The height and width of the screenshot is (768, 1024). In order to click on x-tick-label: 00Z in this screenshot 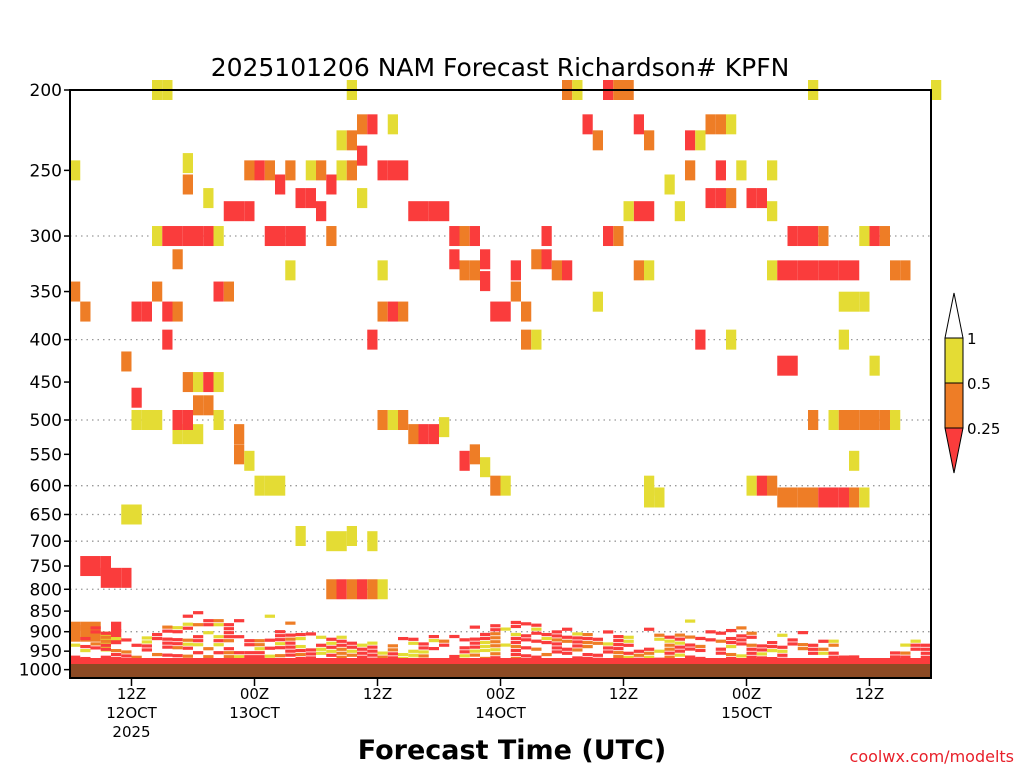, I will do `click(746, 694)`.